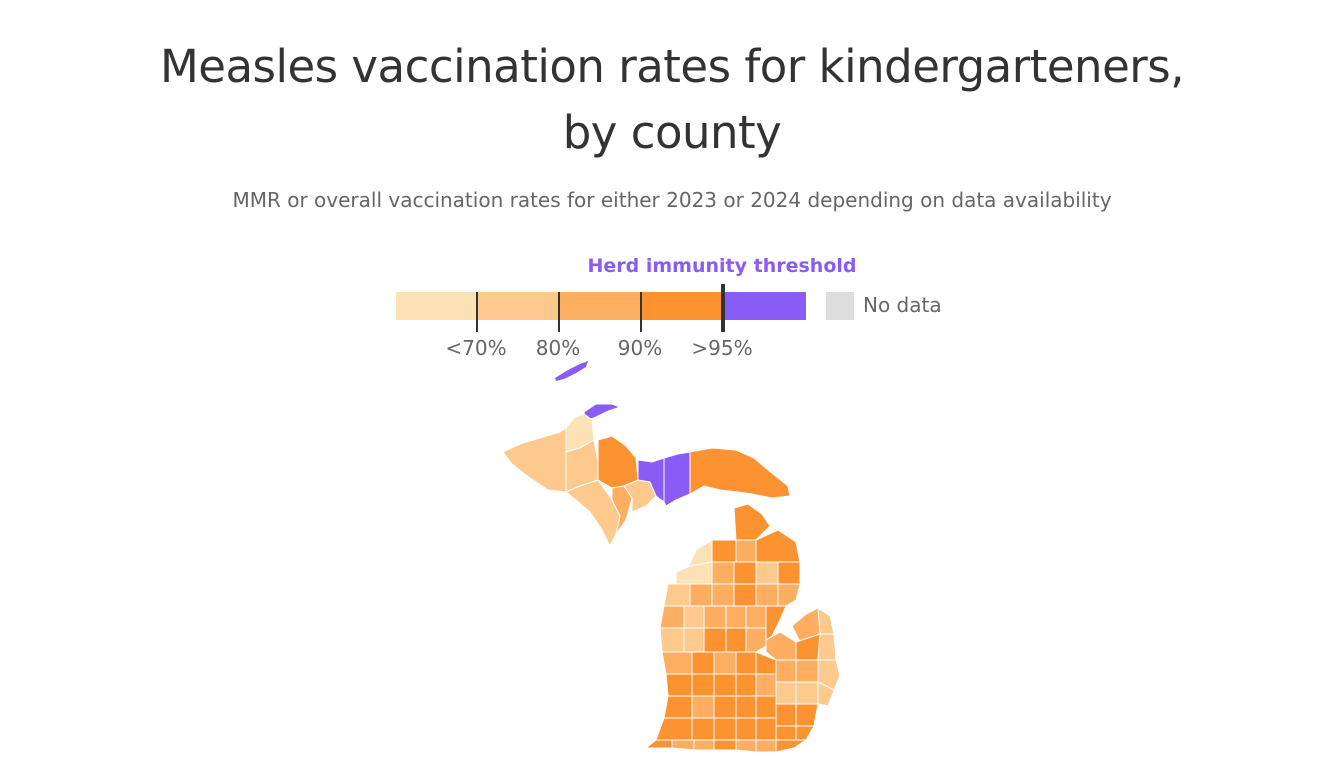  Describe the element at coordinates (722, 266) in the screenshot. I see `herd-immunity-label: Herd immunity threshold` at that location.